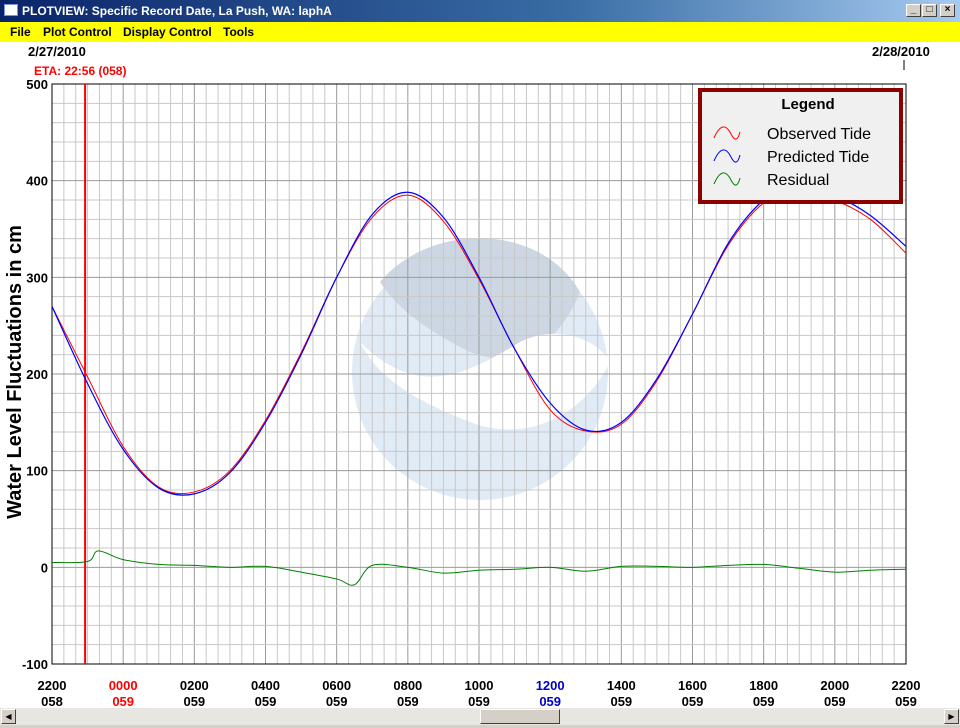 This screenshot has height=728, width=960. What do you see at coordinates (481, 369) in the screenshot?
I see `noaa-watermark-logo` at bounding box center [481, 369].